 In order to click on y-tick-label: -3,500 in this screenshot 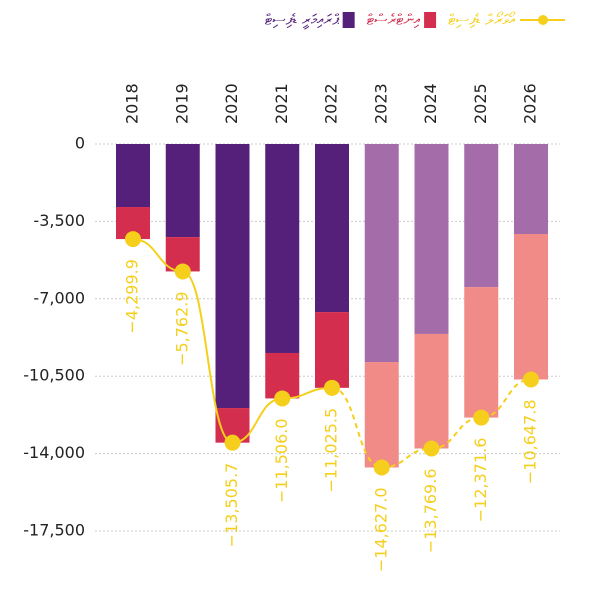, I will do `click(59, 220)`.